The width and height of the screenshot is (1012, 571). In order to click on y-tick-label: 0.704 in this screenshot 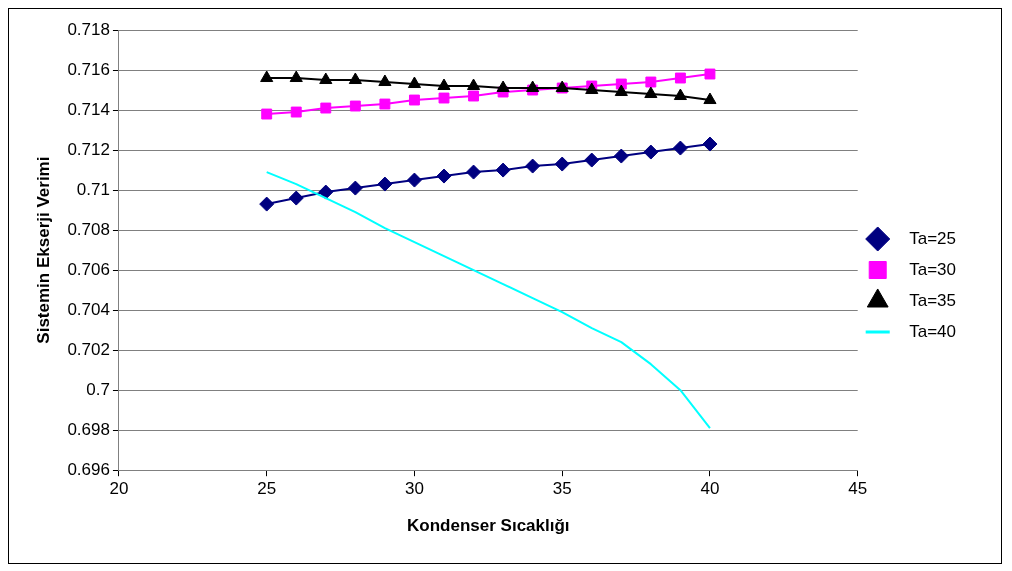, I will do `click(88, 309)`.